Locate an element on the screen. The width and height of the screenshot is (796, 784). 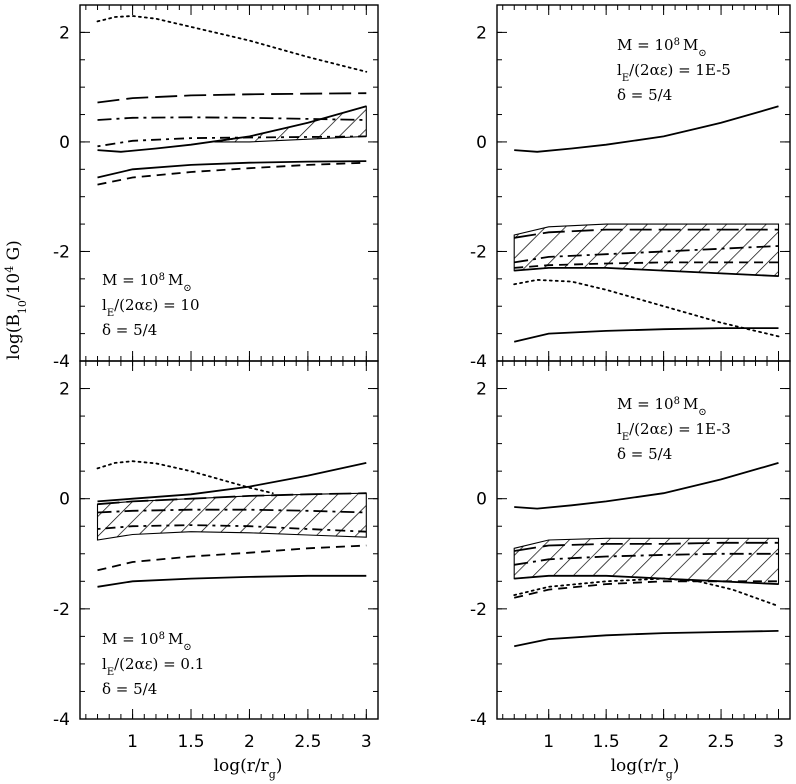
hatched-band is located at coordinates (231, 516).